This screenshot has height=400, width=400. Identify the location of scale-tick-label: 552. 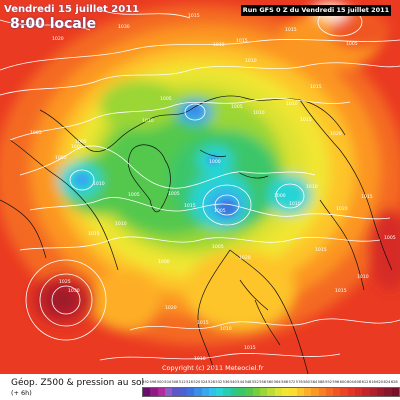
(255, 382).